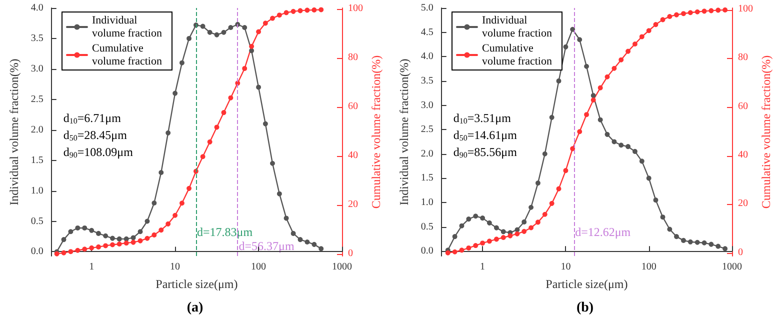  What do you see at coordinates (732, 267) in the screenshot?
I see `x-tick-label: 1000` at bounding box center [732, 267].